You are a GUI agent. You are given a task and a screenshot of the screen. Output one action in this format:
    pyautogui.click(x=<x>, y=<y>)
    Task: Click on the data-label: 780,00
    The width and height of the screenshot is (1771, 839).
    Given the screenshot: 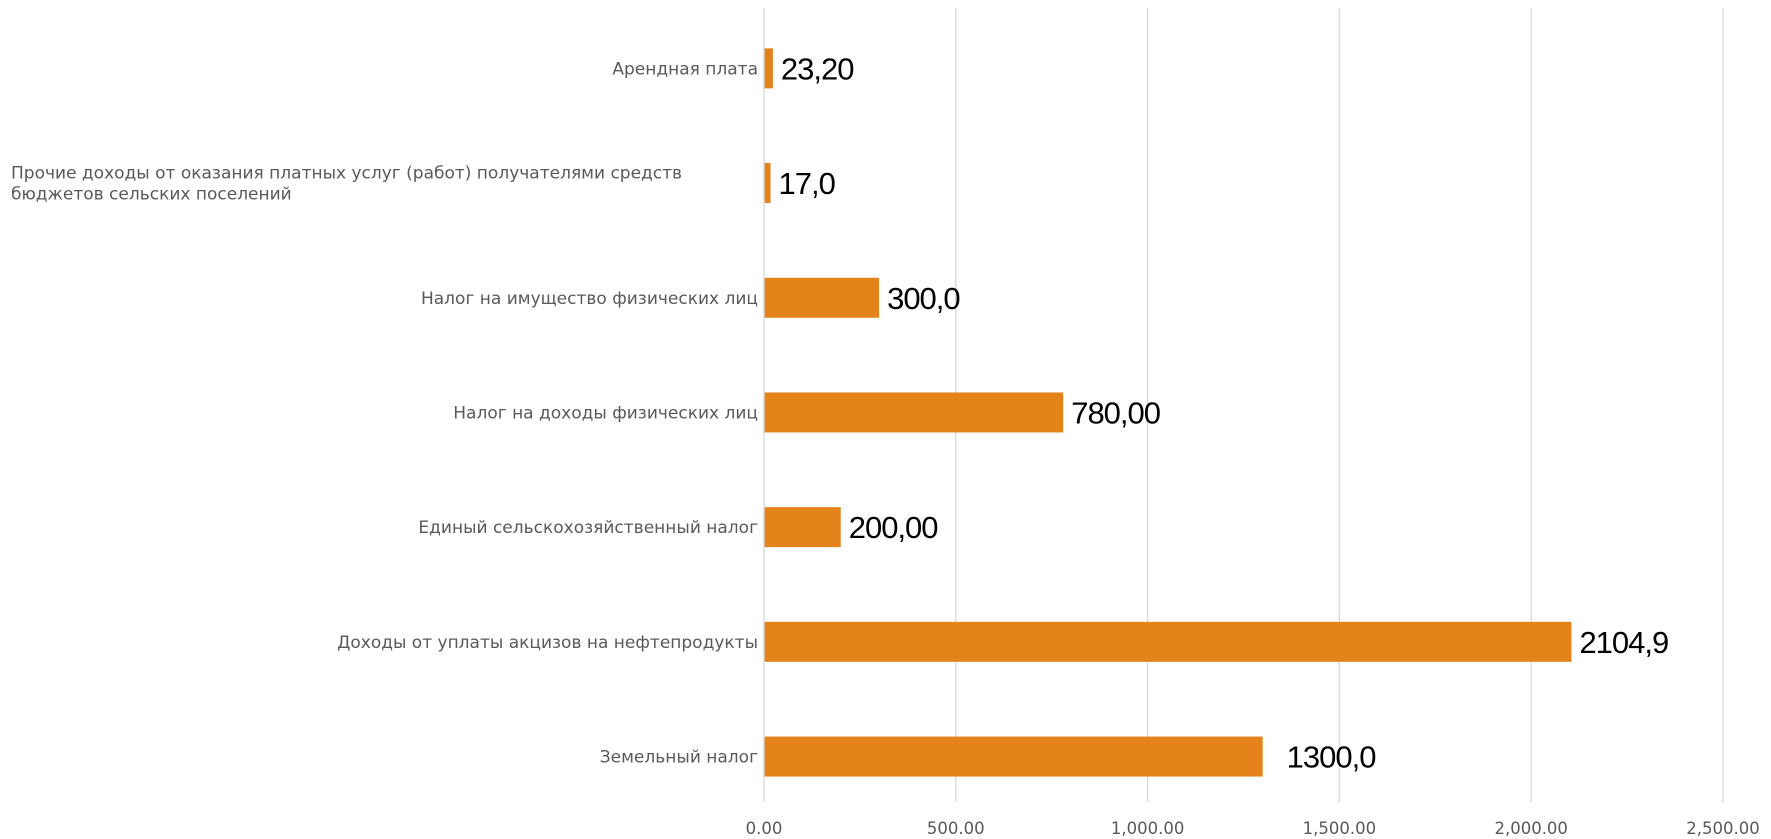 What is the action you would take?
    pyautogui.click(x=1116, y=412)
    